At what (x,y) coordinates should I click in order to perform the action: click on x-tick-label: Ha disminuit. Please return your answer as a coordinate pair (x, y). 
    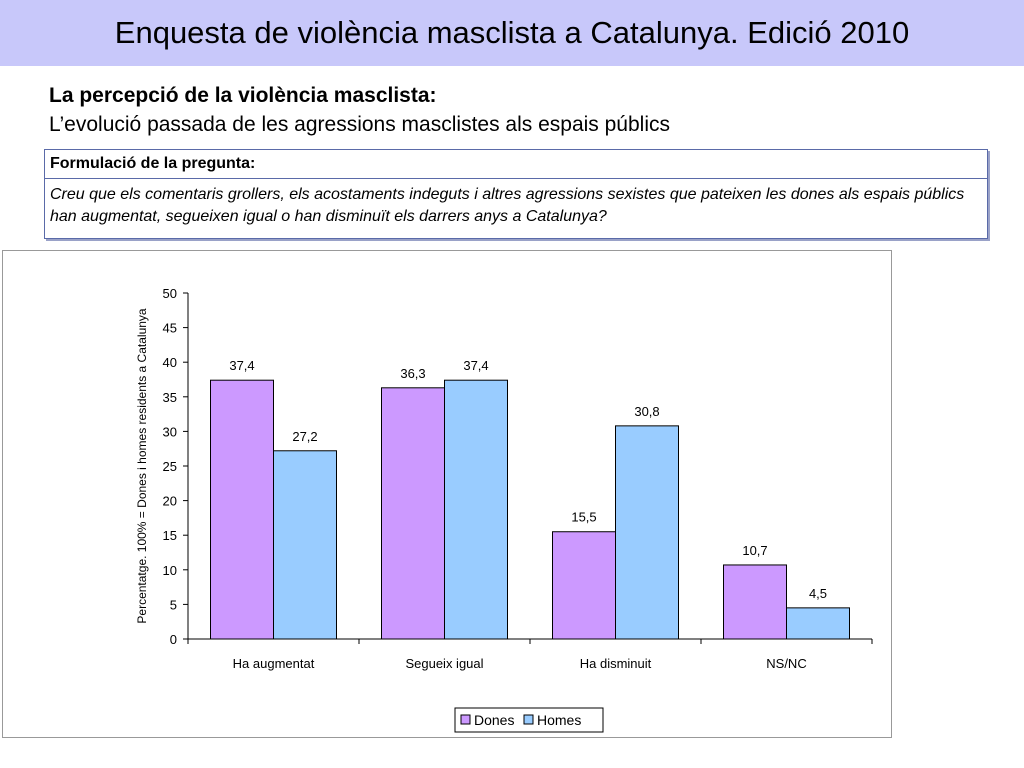
    Looking at the image, I should click on (616, 663).